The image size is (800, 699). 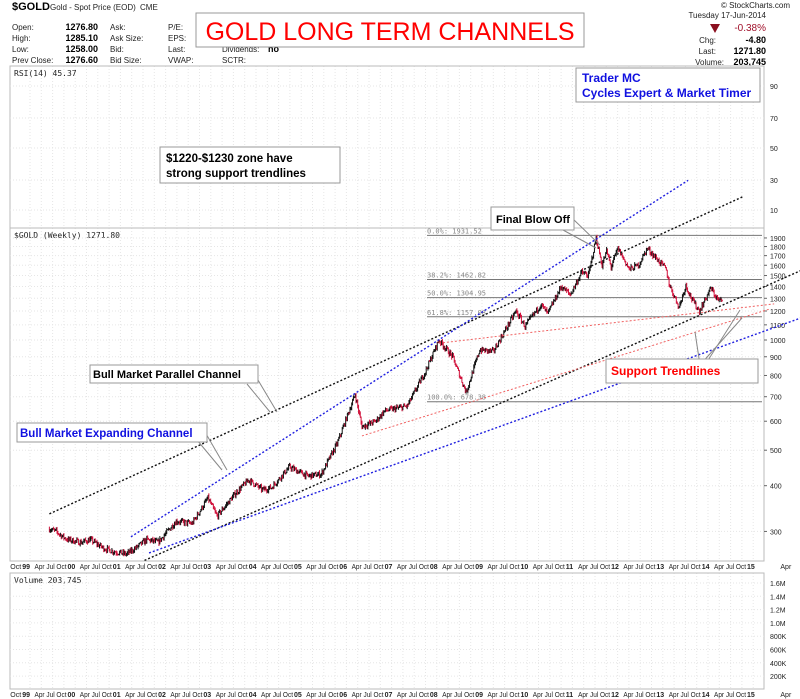 What do you see at coordinates (755, 40) in the screenshot?
I see `quote-value: -4.80` at bounding box center [755, 40].